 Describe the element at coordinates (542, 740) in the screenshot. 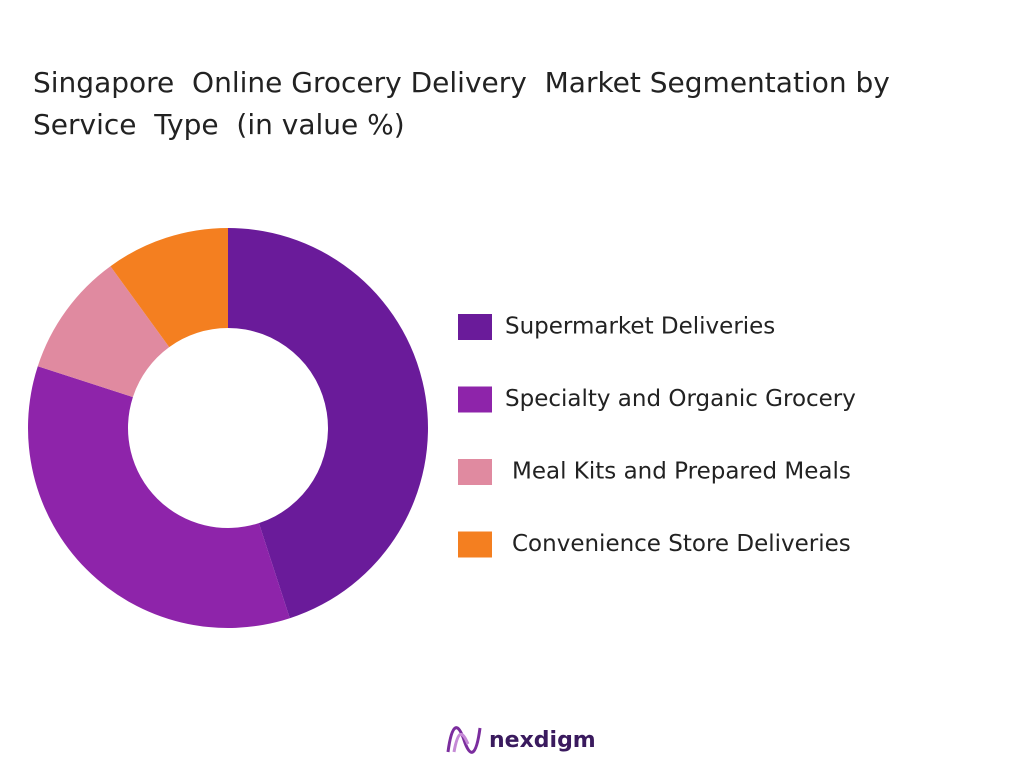

I see `logo-text: nexdigm` at that location.